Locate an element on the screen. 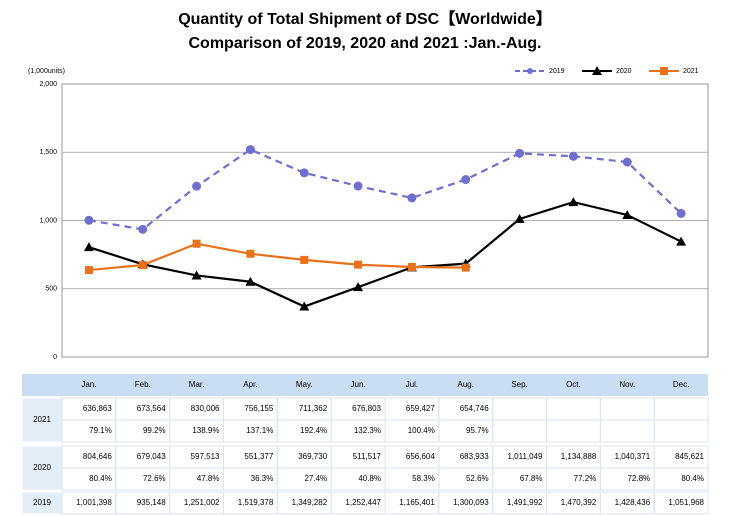  table-value: 659,427 is located at coordinates (420, 408).